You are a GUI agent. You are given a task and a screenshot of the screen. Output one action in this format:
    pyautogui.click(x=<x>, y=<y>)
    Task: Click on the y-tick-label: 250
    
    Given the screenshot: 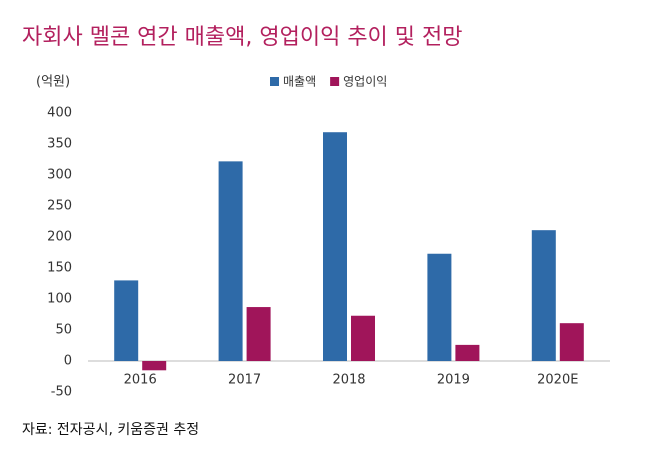 What is the action you would take?
    pyautogui.click(x=59, y=206)
    